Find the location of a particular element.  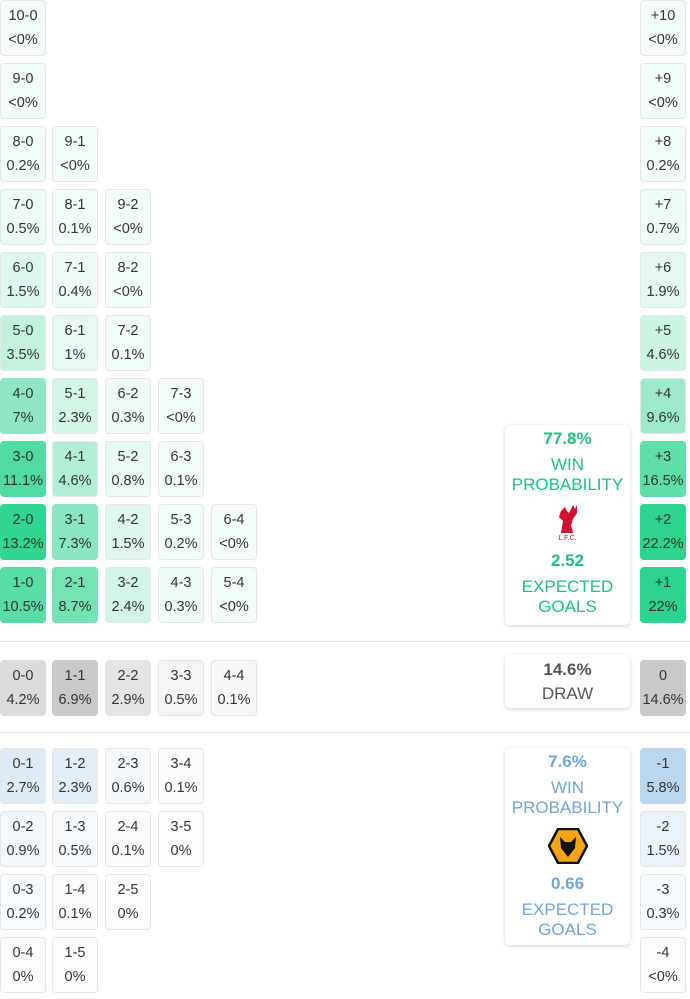

probability: 1.5% is located at coordinates (23, 292).